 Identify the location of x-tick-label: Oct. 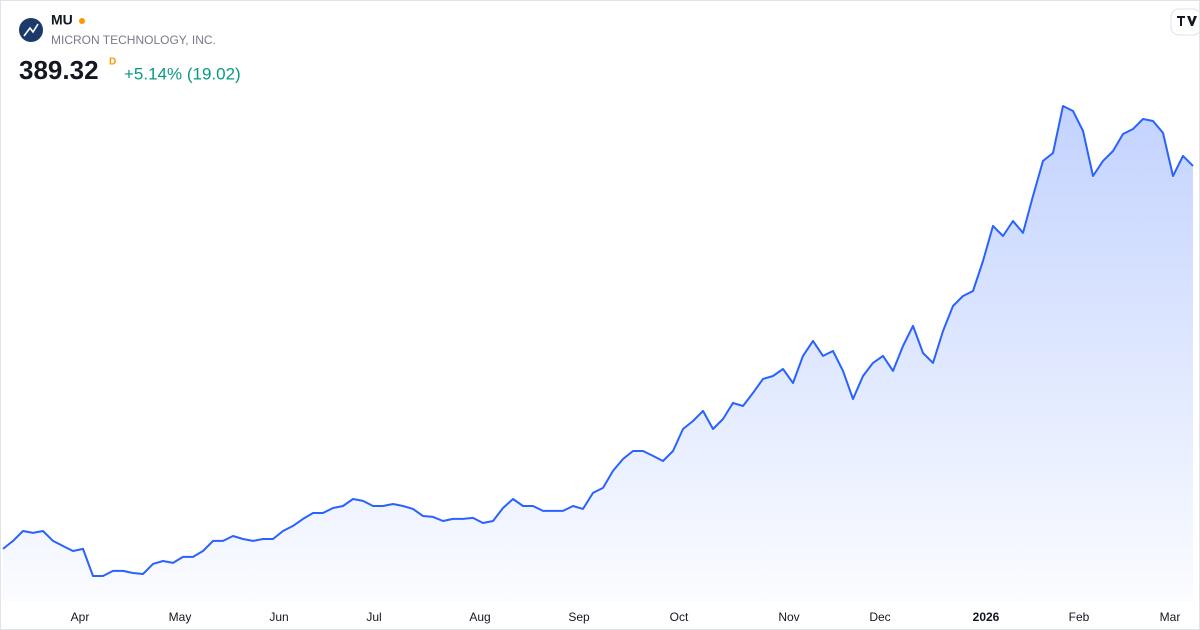
(679, 617).